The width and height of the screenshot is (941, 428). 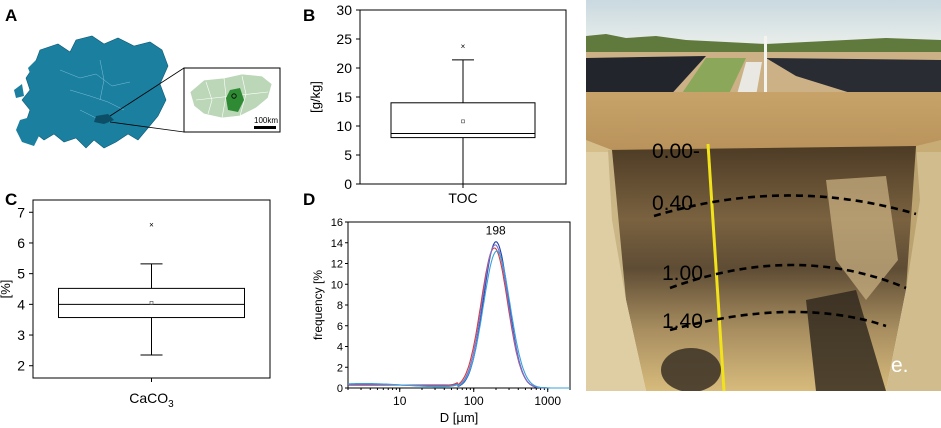 What do you see at coordinates (716, 267) in the screenshot?
I see `measuring-tape` at bounding box center [716, 267].